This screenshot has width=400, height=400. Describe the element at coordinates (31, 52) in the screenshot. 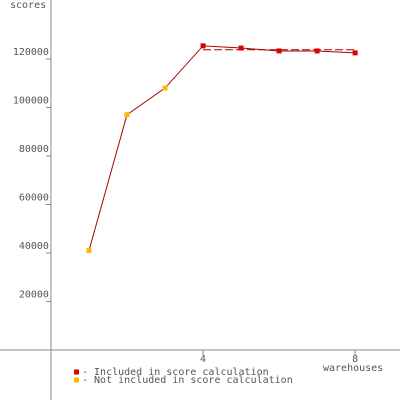

I see `y-tick-label: 120000` at that location.